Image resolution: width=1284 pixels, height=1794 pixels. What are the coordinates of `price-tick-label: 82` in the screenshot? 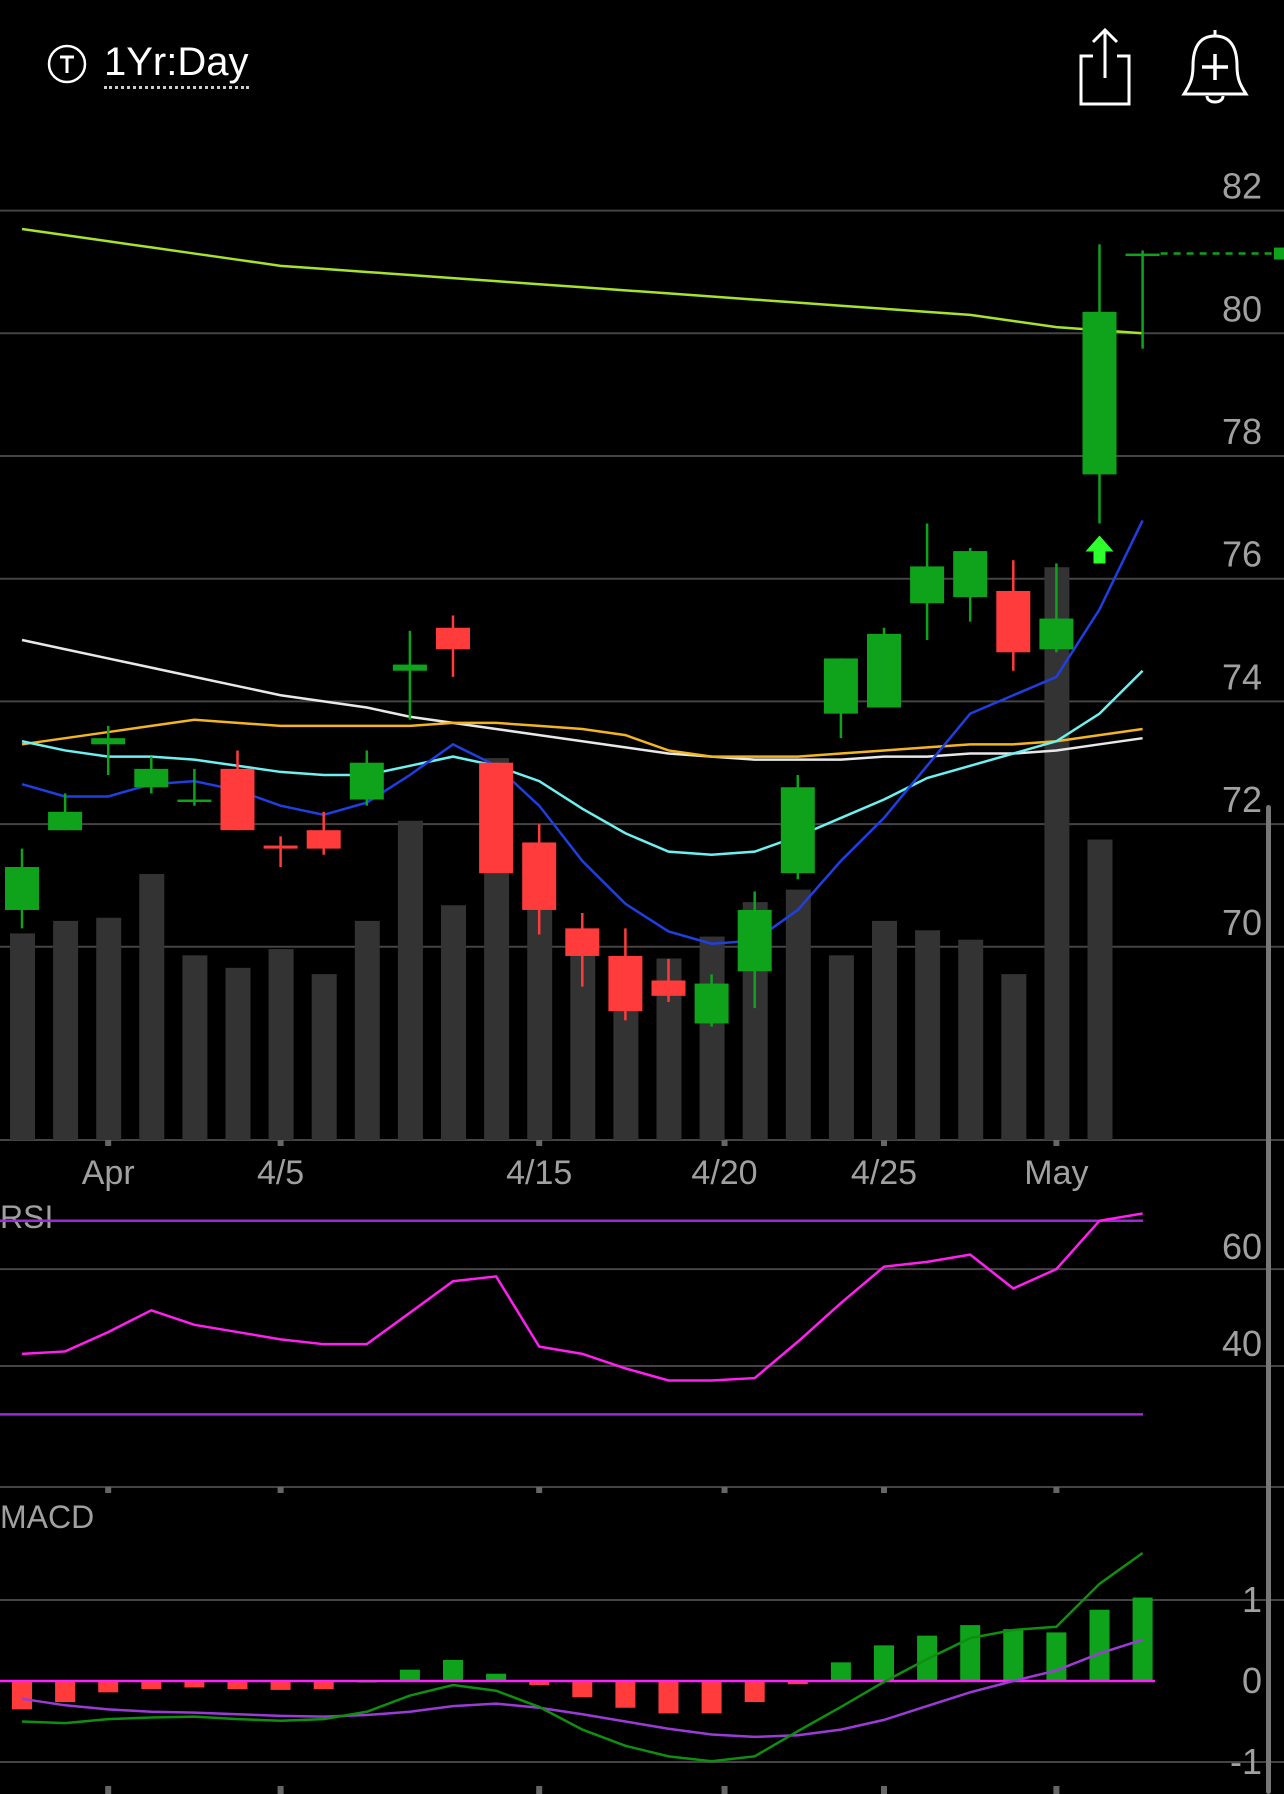 It's located at (1242, 186).